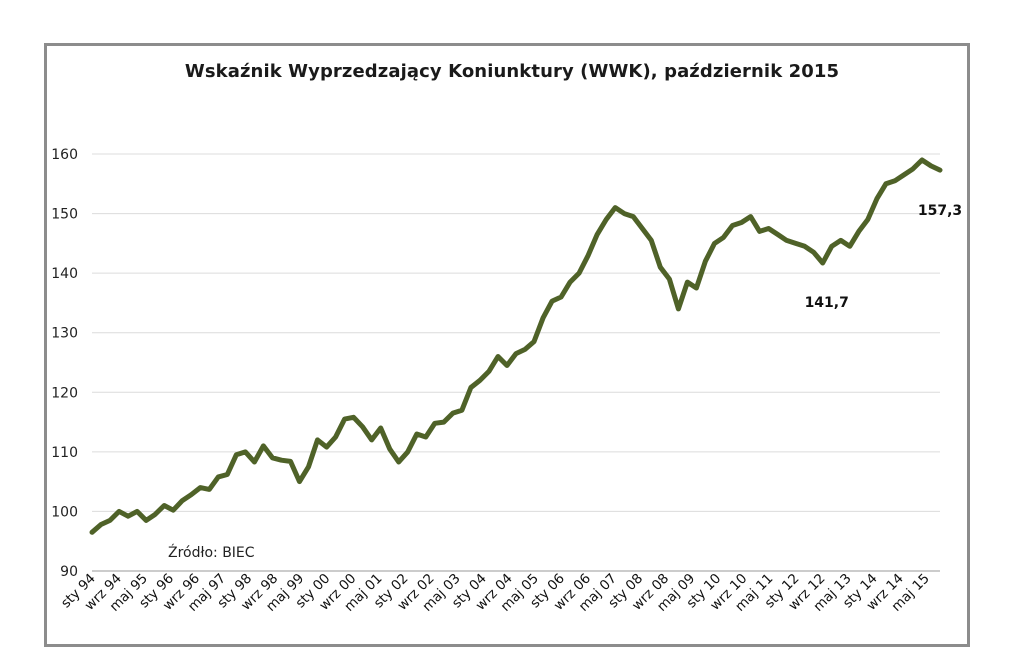 The width and height of the screenshot is (1024, 669). I want to click on y-tick-label: 100, so click(64, 512).